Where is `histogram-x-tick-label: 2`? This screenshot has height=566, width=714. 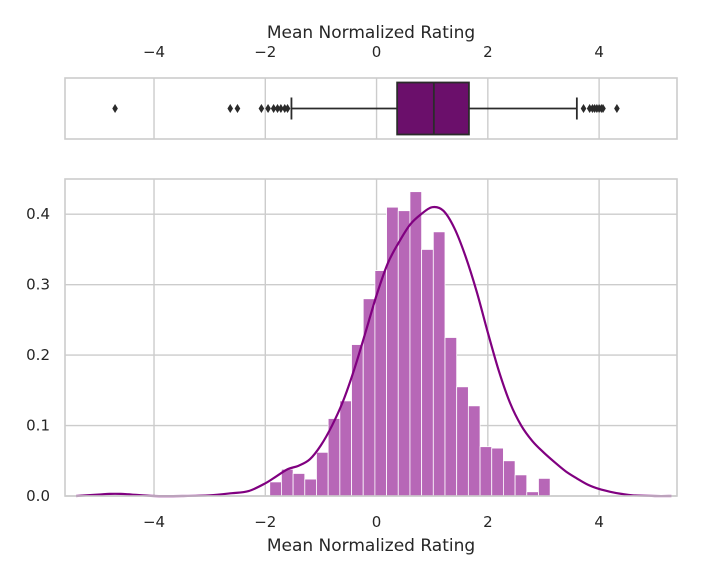
histogram-x-tick-label: 2 is located at coordinates (488, 522).